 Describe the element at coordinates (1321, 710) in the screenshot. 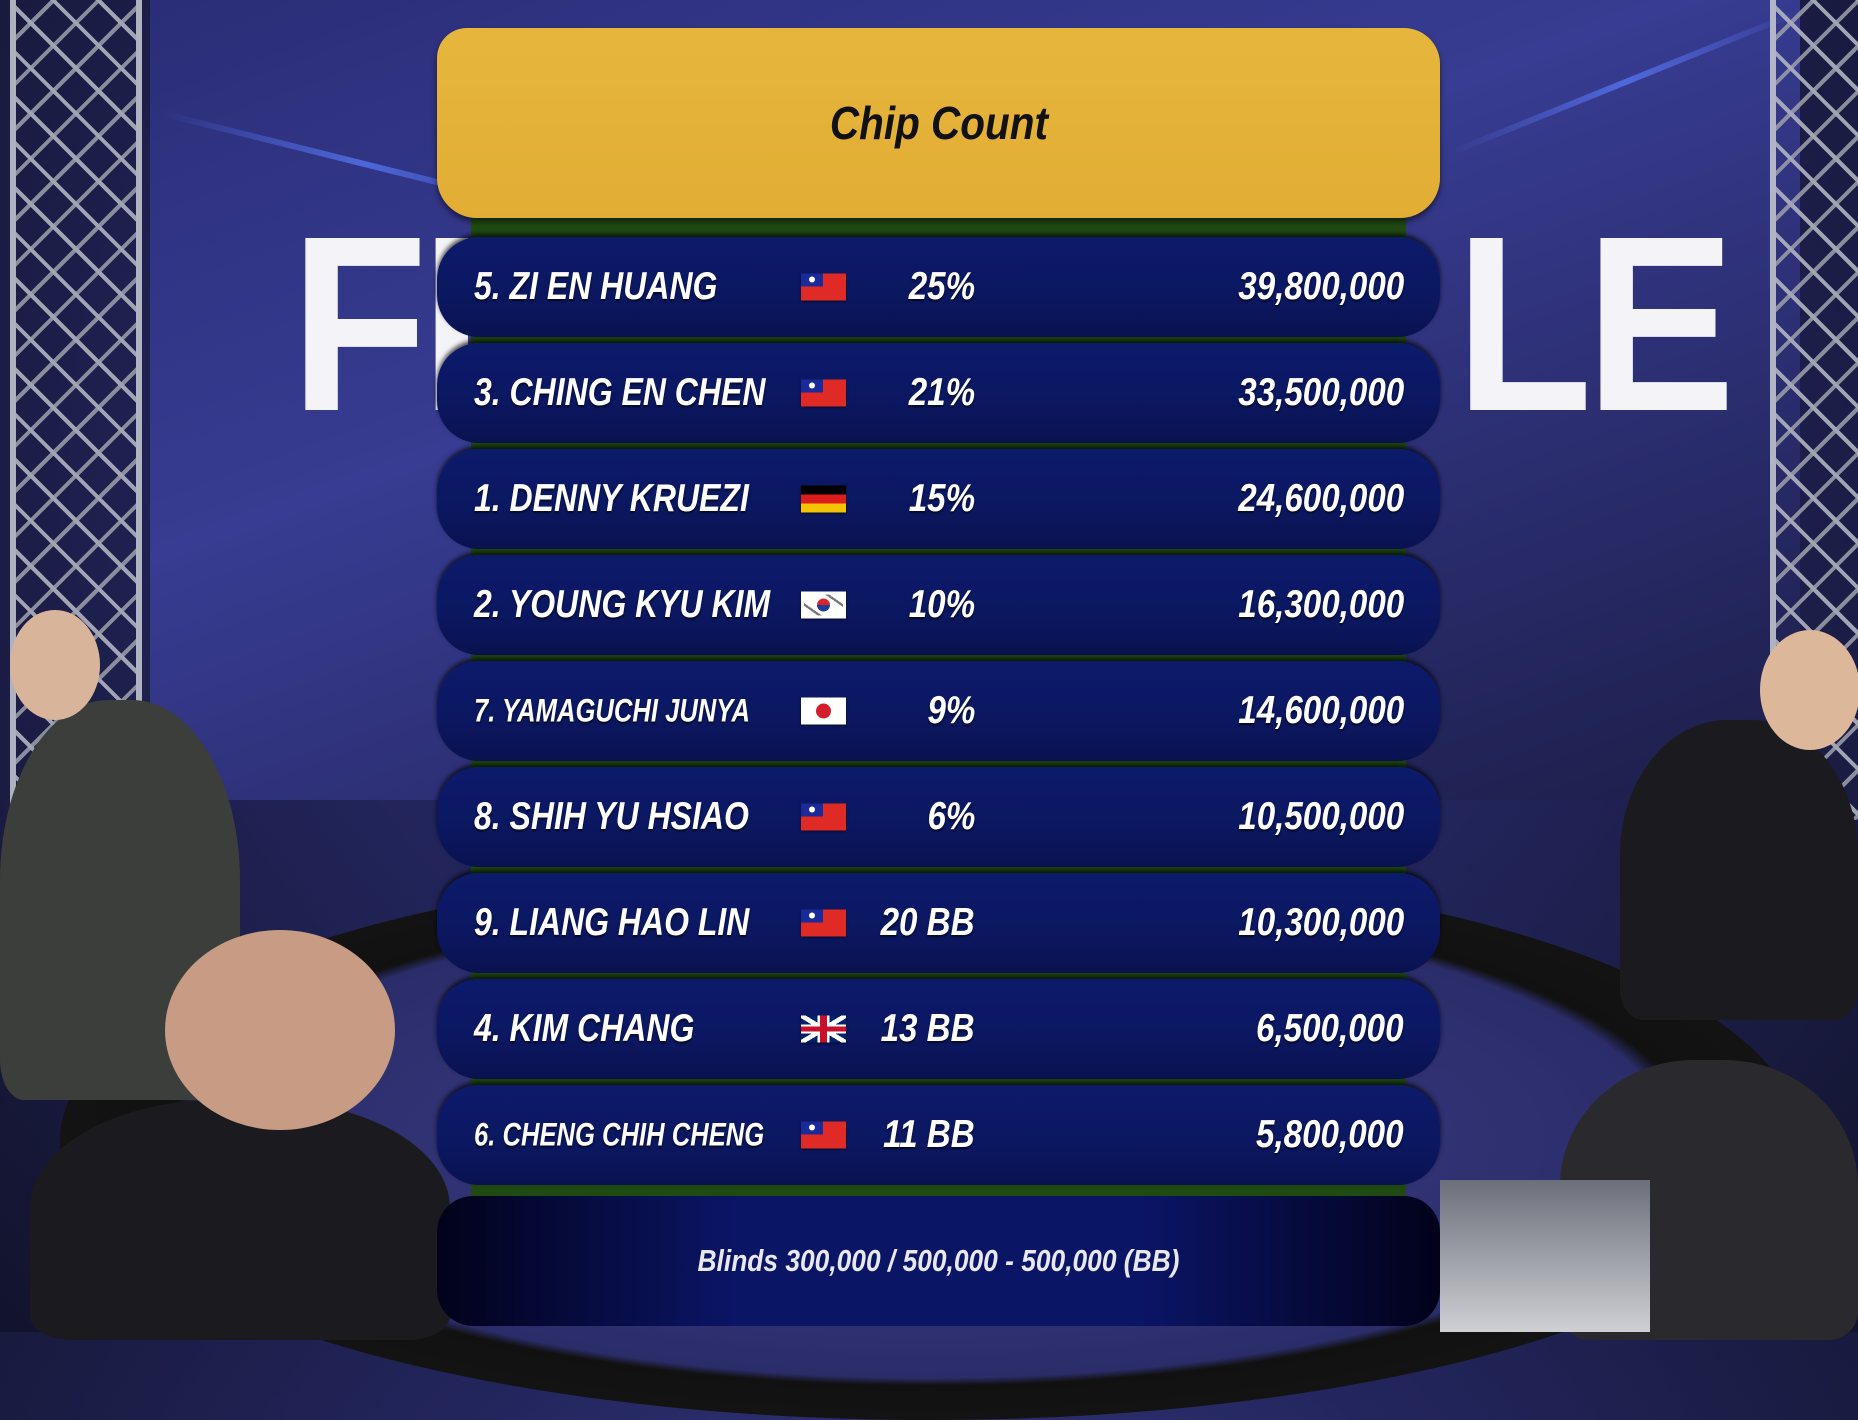

I see `player-chips: 14,600,000` at that location.